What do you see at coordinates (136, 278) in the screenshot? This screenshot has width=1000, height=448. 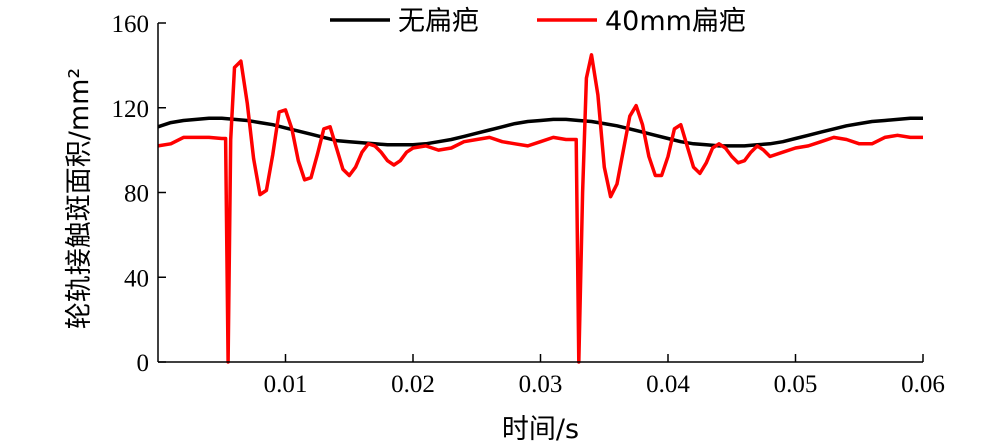 I see `y-tick-label: 40` at bounding box center [136, 278].